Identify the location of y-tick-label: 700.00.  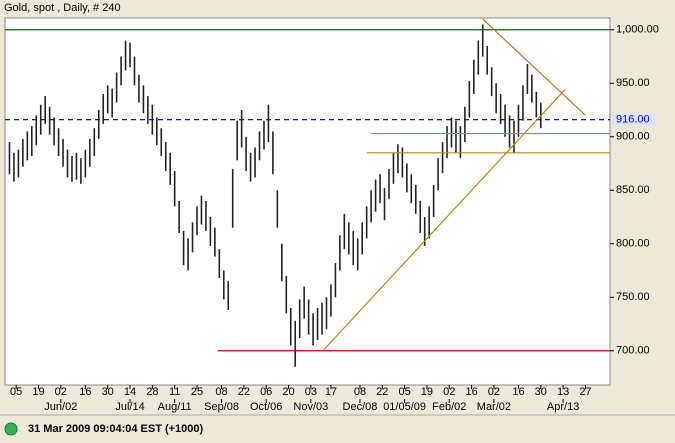
(633, 351).